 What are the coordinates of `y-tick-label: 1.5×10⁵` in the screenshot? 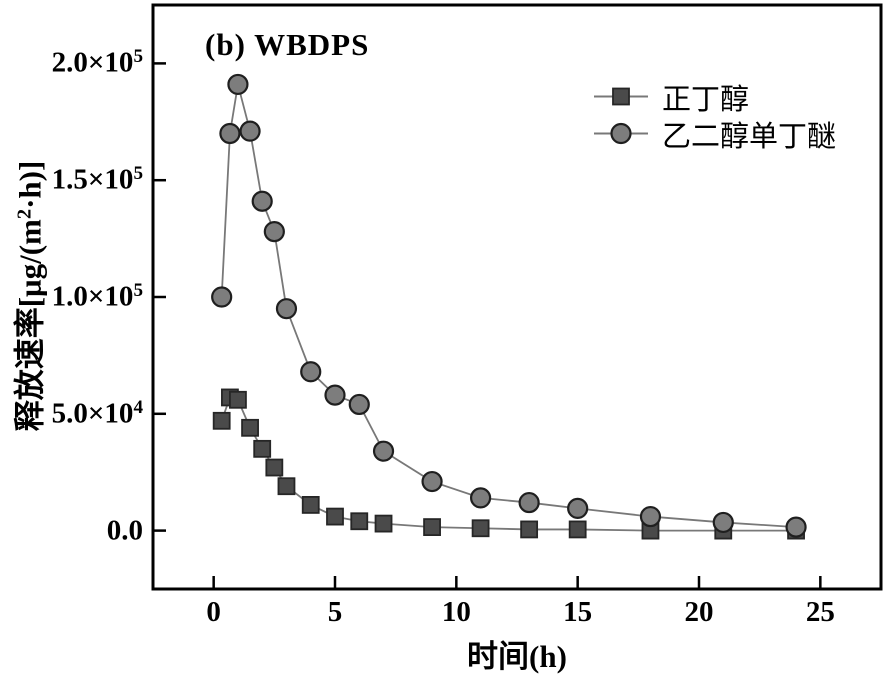 It's located at (97, 179).